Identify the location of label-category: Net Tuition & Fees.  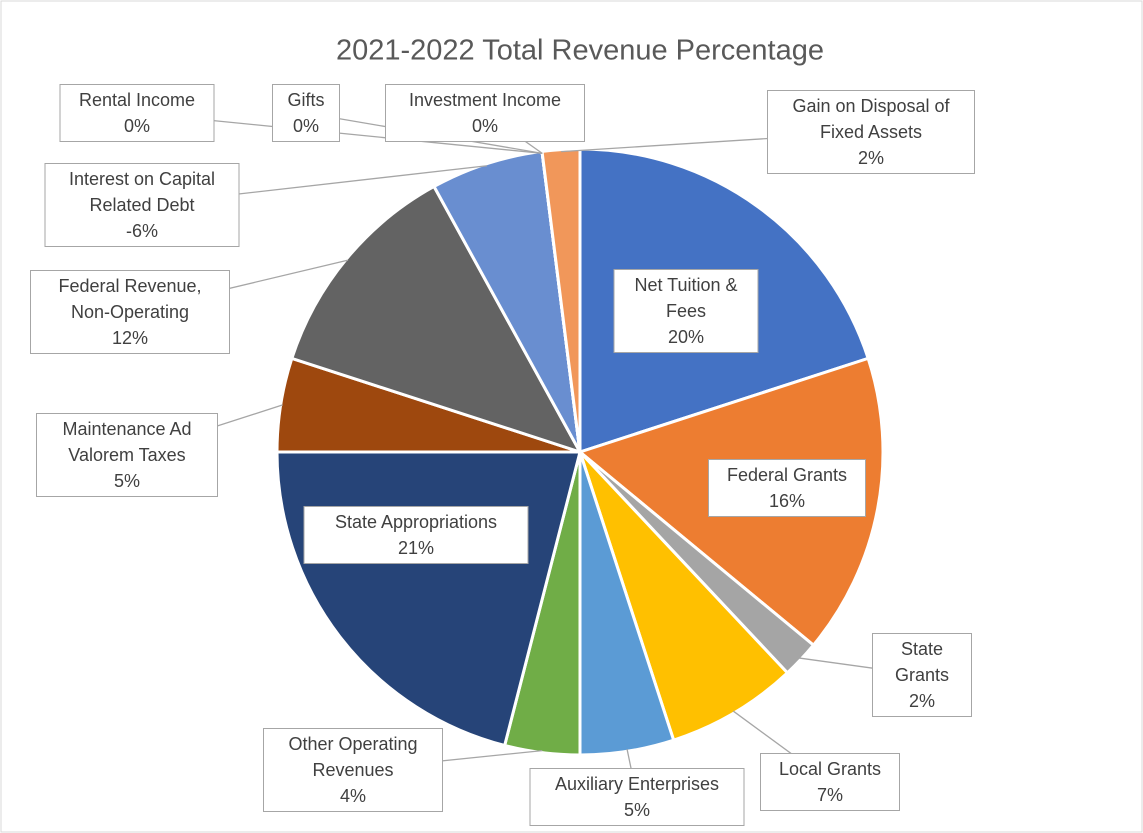
(686, 298).